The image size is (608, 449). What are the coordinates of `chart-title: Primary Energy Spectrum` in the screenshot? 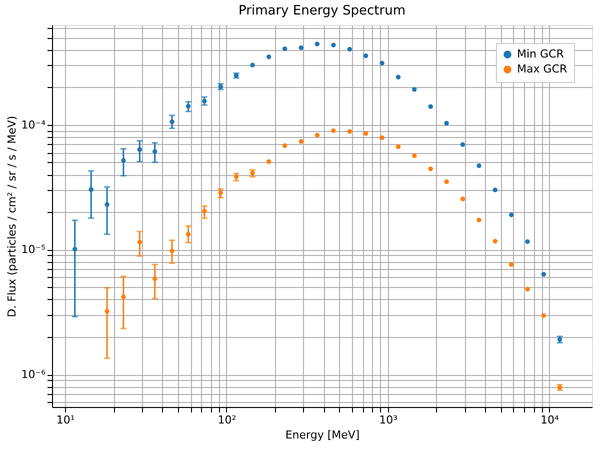 It's located at (322, 11).